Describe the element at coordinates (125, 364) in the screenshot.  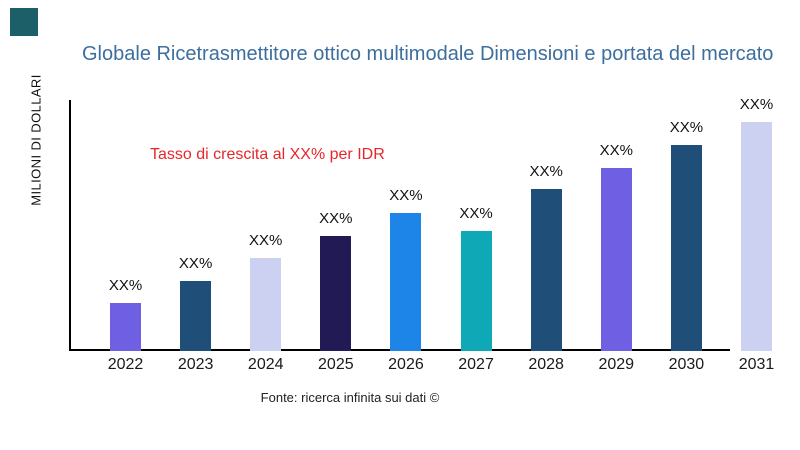
I see `x-tick-label-2022: 2022` at that location.